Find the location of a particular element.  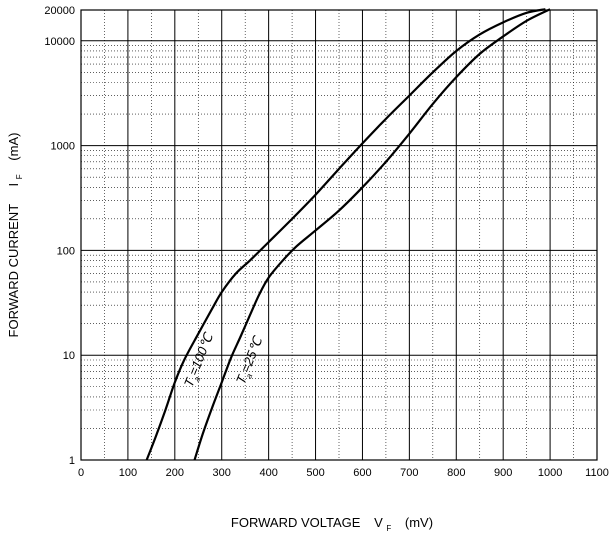

x-tick-label: 800 is located at coordinates (456, 473).